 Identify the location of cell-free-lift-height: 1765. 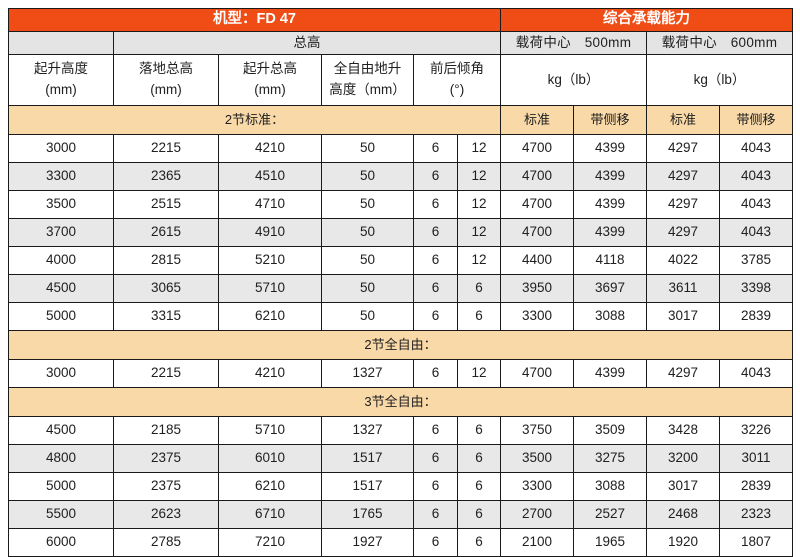
(367, 514).